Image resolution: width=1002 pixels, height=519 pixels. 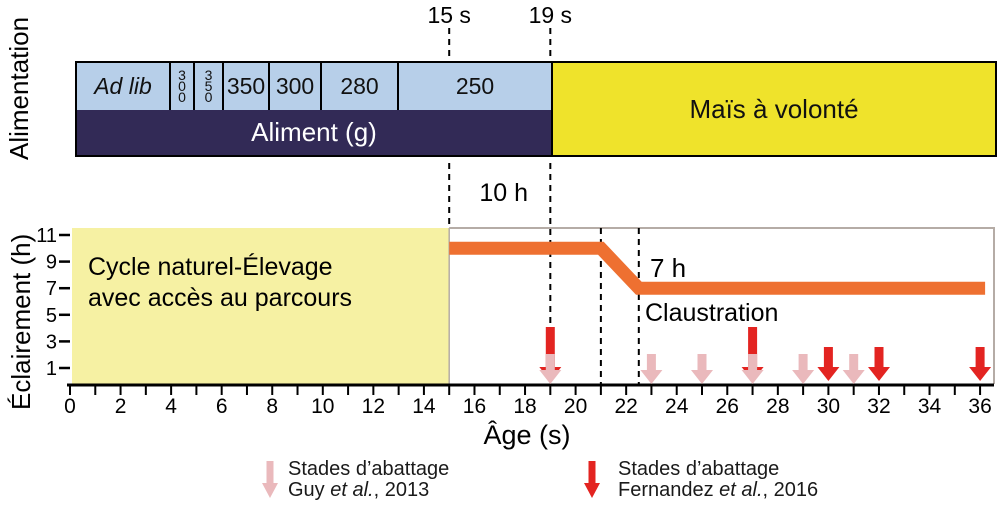 I want to click on x-tick-label: 22, so click(x=625, y=406).